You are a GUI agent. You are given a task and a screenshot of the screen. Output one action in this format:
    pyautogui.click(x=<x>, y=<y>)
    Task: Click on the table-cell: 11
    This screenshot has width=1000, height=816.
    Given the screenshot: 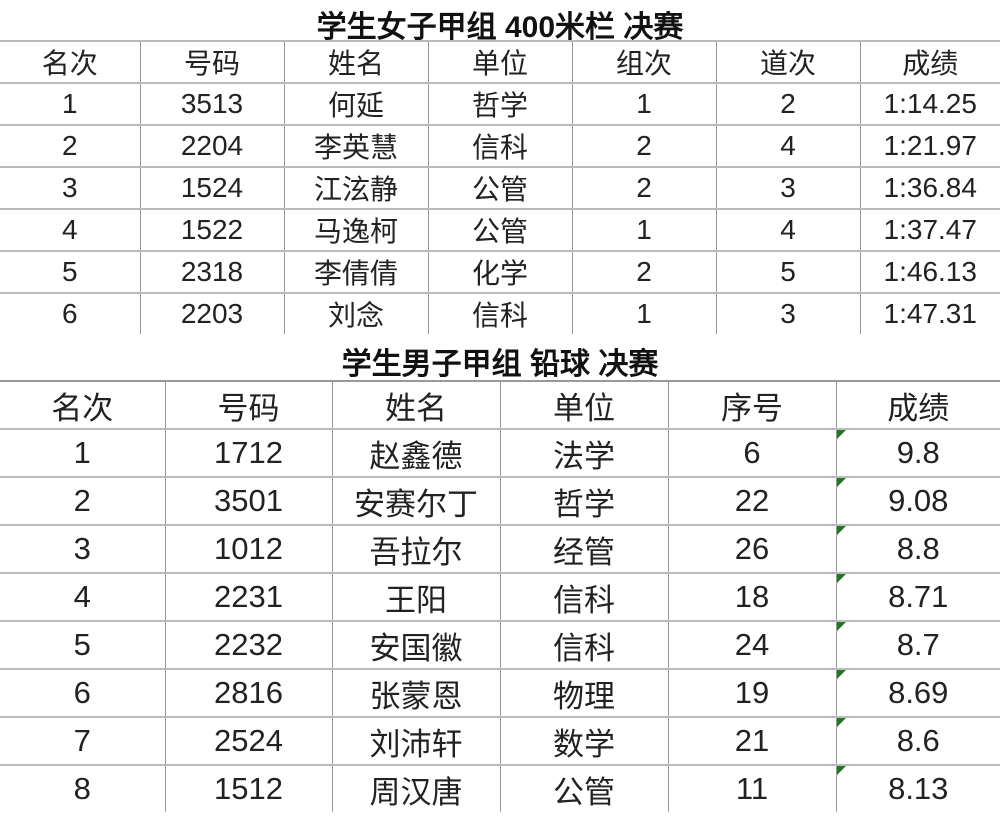 What is the action you would take?
    pyautogui.click(x=751, y=788)
    